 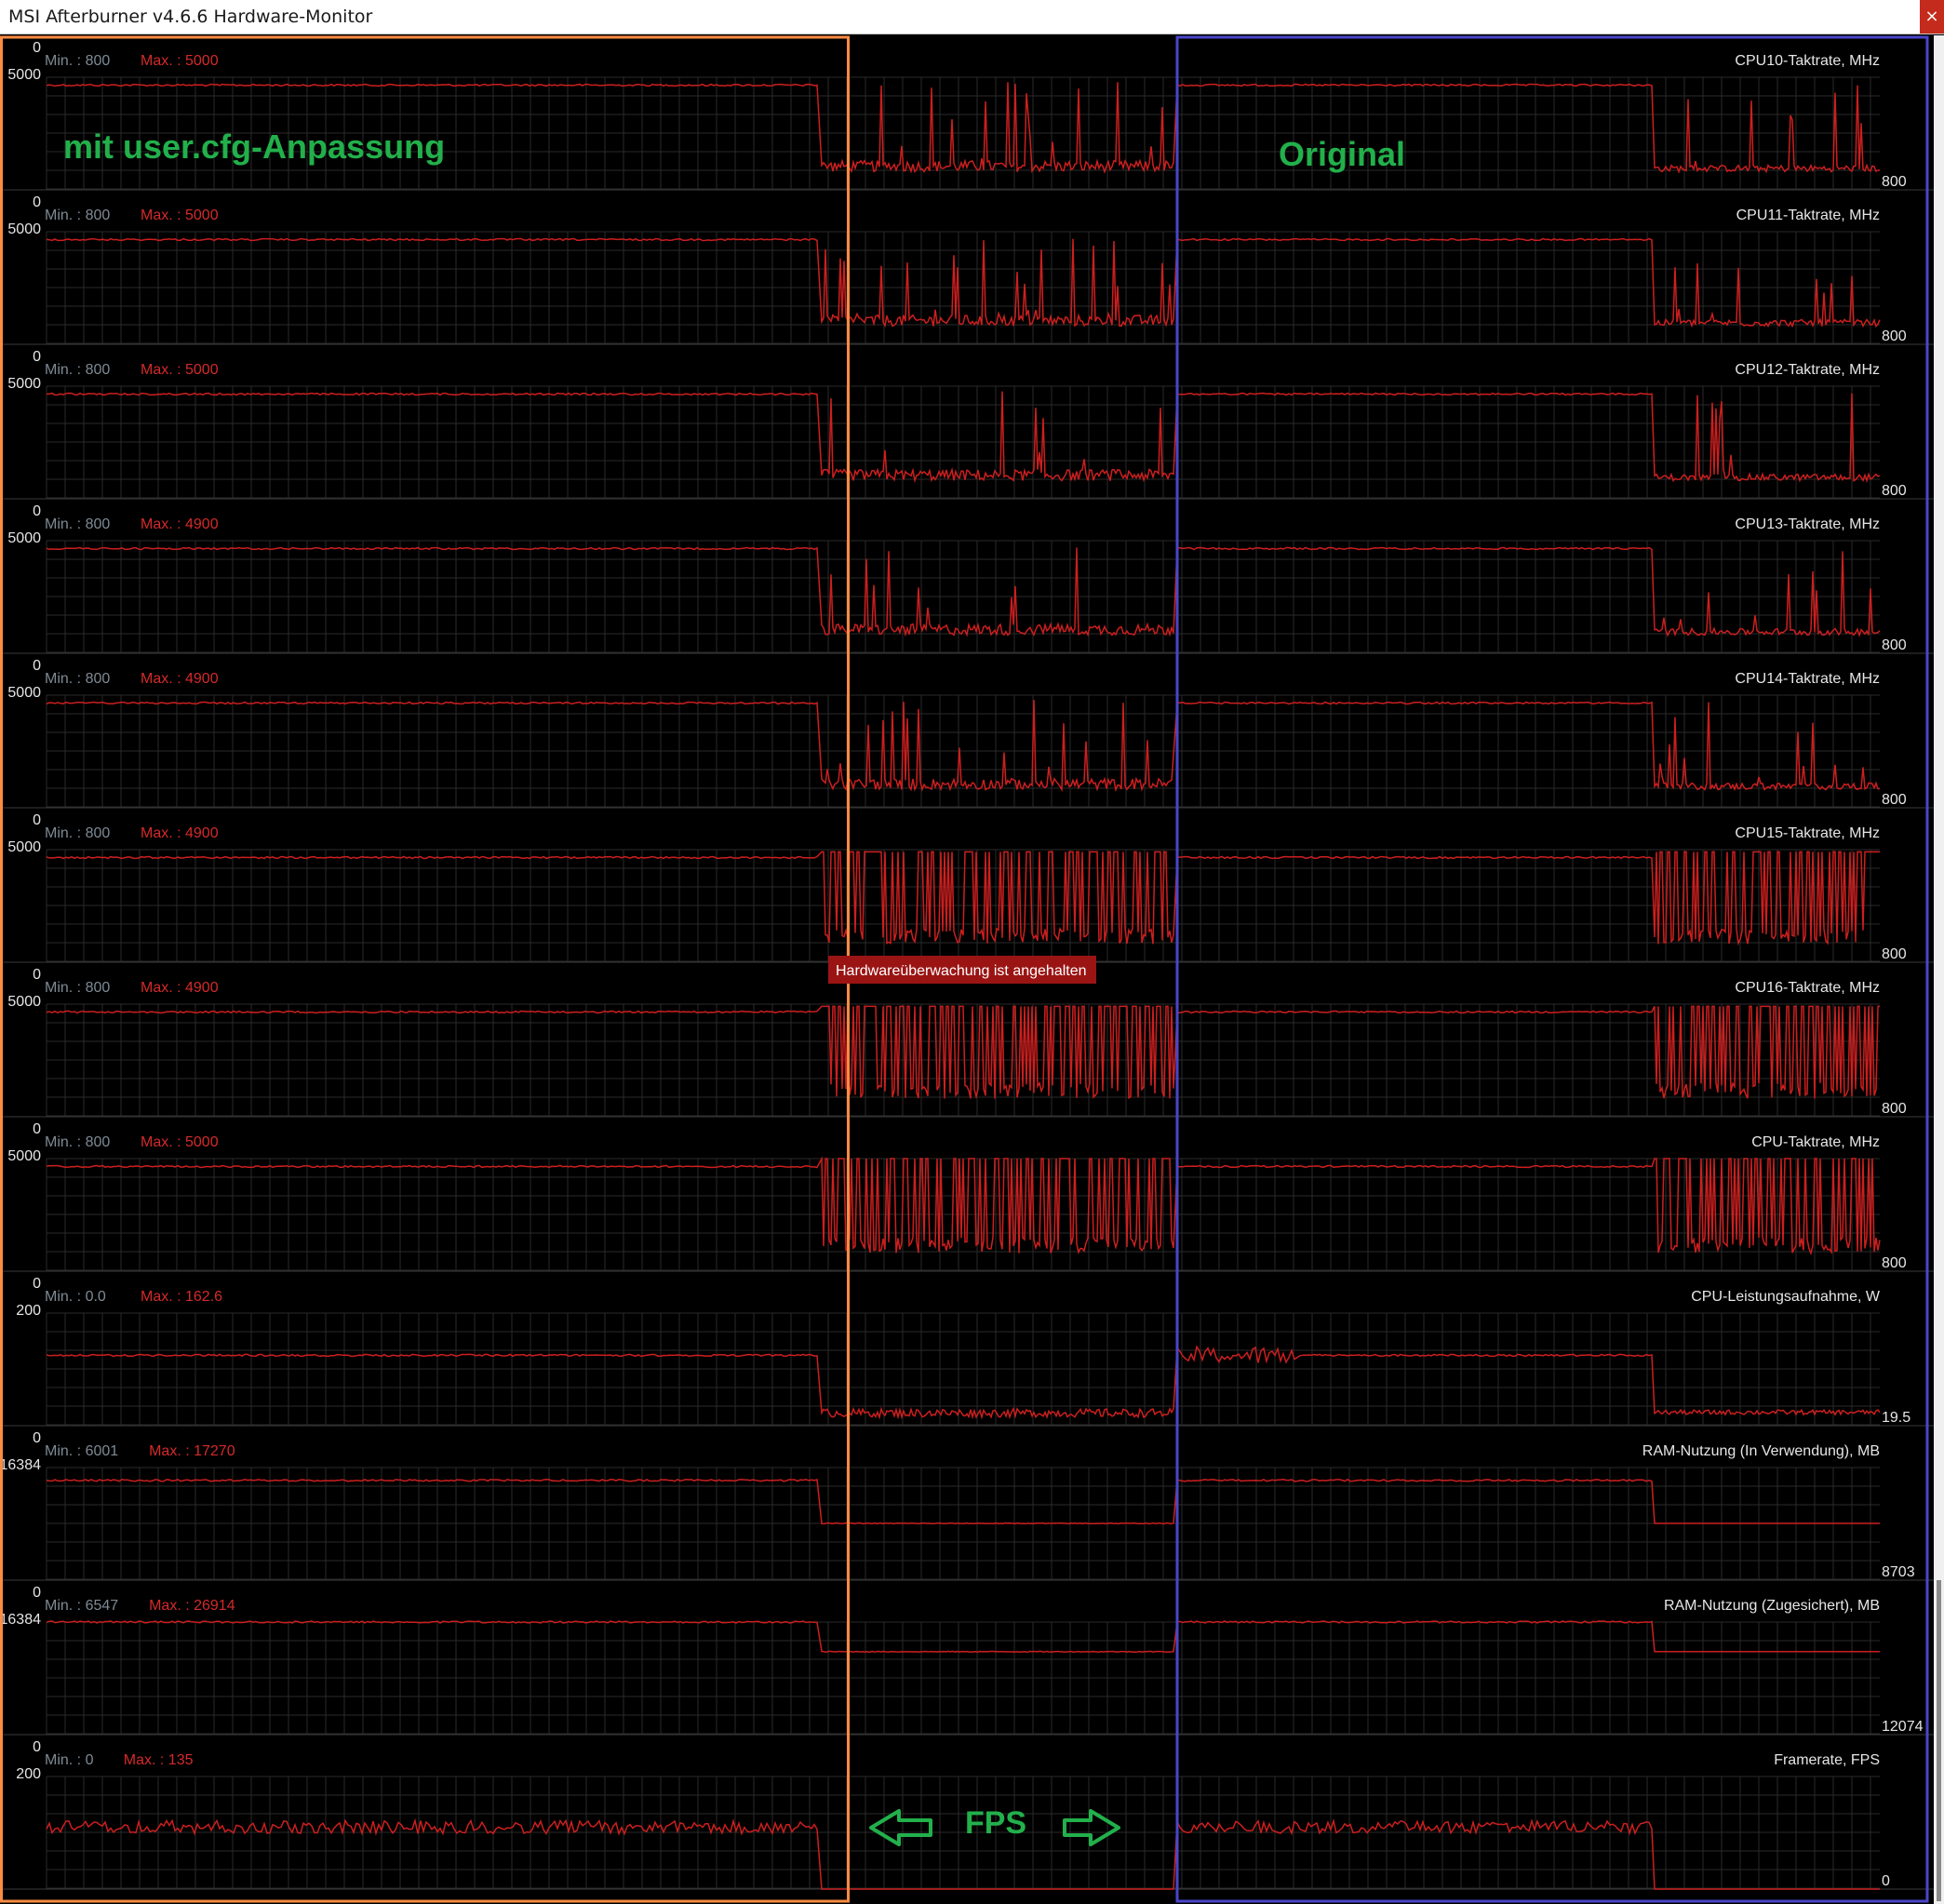 What do you see at coordinates (1786, 1297) in the screenshot?
I see `graph-title: CPU-Leistungsaufnahme, W` at bounding box center [1786, 1297].